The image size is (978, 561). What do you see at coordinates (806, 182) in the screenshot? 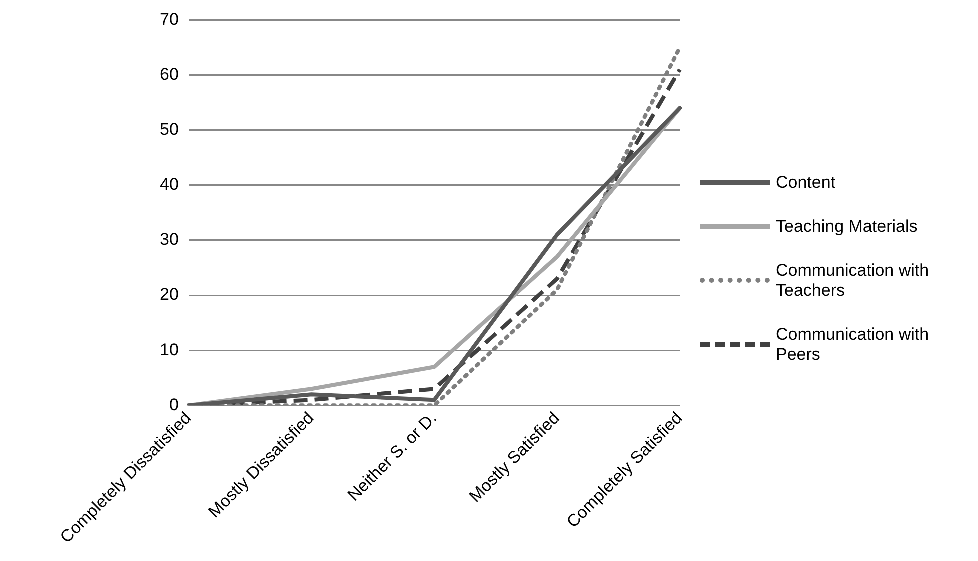
I see `legend-label: Content` at bounding box center [806, 182].